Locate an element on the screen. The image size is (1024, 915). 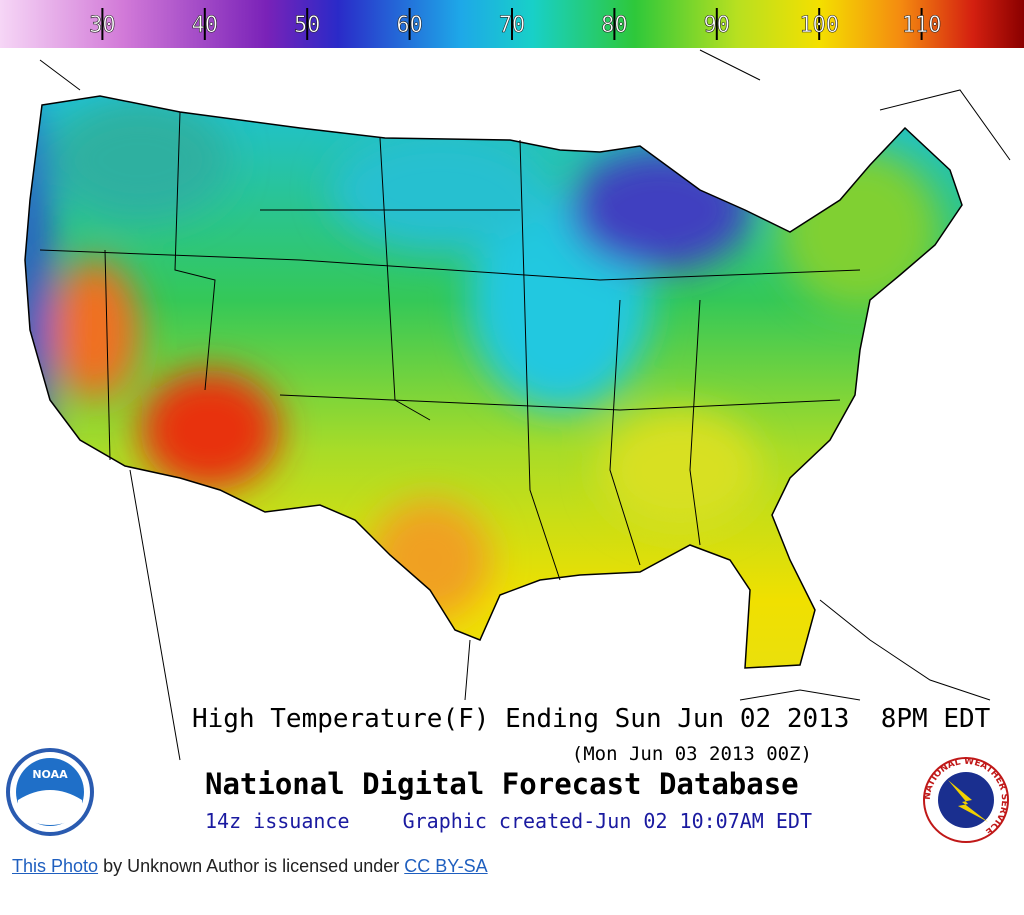
scale-tick-label: 90 is located at coordinates (717, 25).